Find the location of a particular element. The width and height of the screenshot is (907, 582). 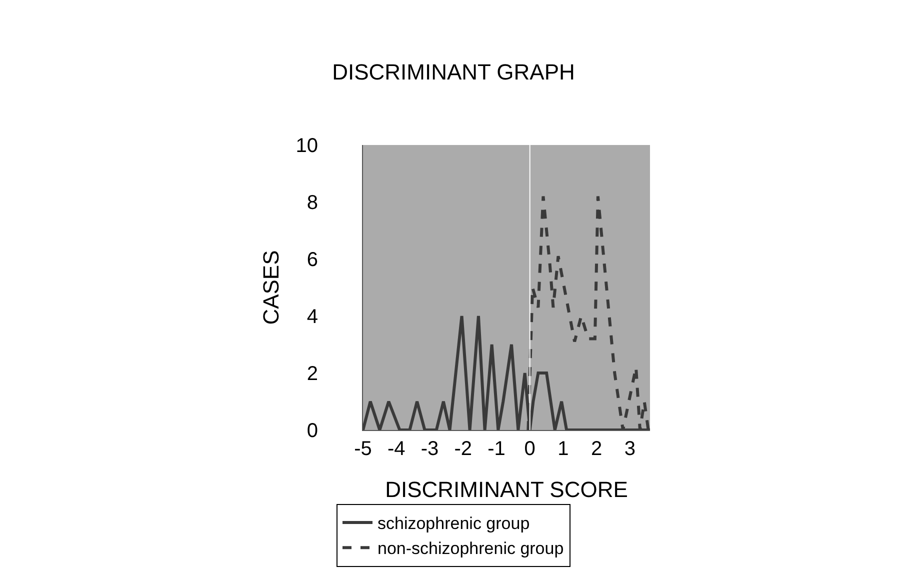

y-tick-label: 10 is located at coordinates (307, 146).